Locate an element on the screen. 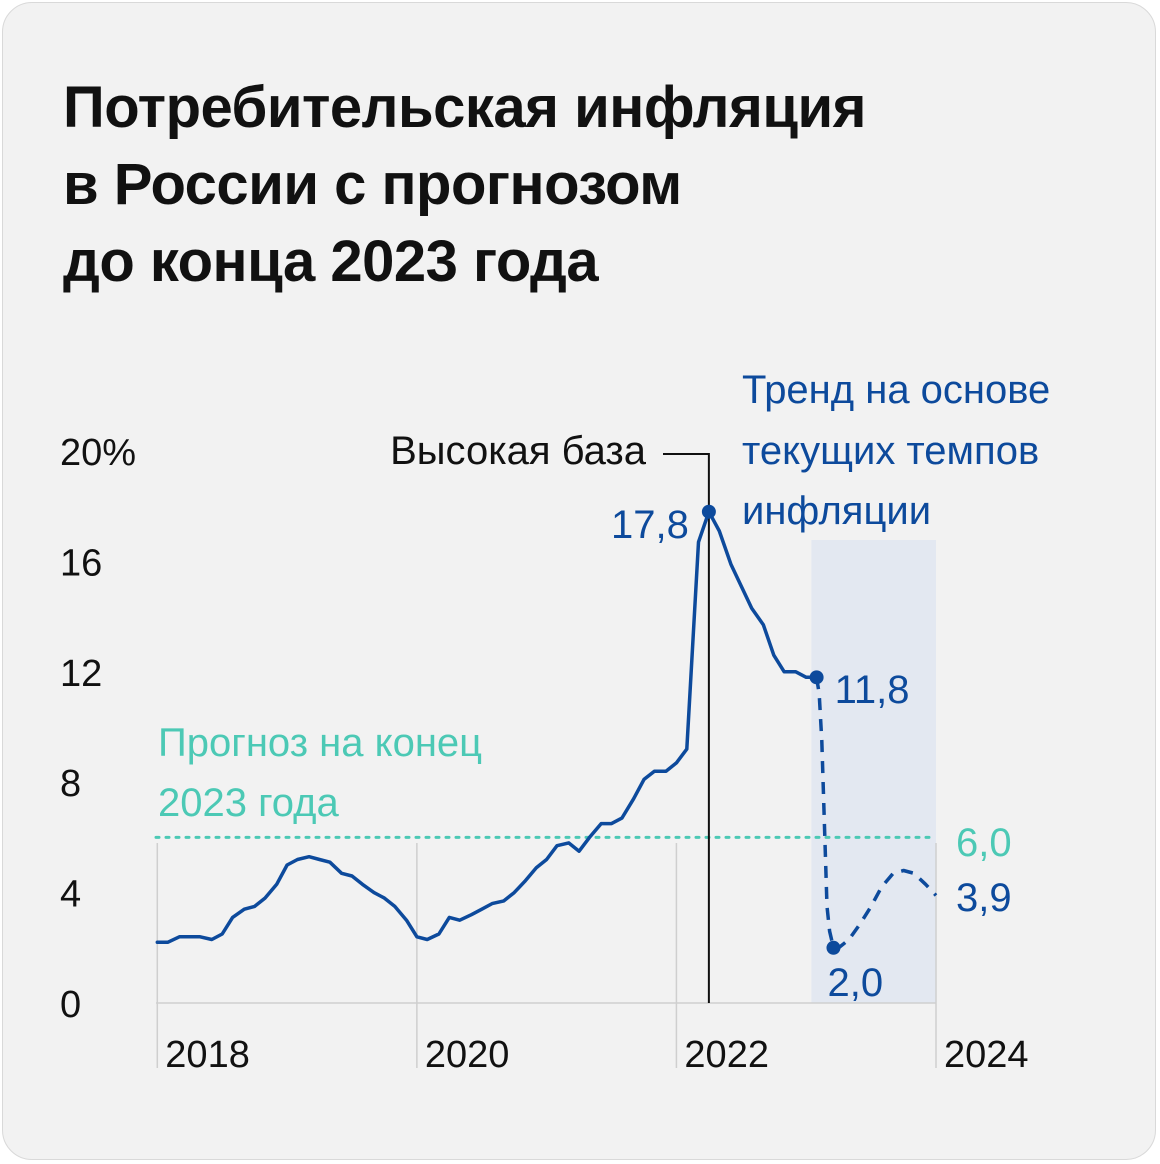  y-tick-label-4: 4 is located at coordinates (70, 895).